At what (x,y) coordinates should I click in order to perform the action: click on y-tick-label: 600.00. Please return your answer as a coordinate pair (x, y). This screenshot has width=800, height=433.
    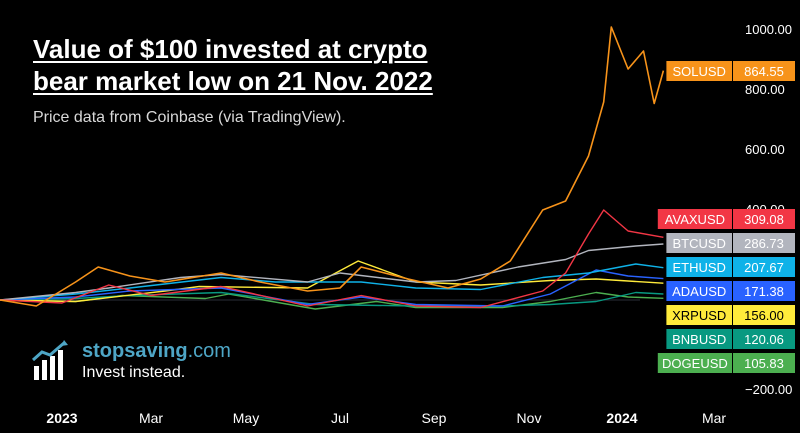
    Looking at the image, I should click on (765, 149).